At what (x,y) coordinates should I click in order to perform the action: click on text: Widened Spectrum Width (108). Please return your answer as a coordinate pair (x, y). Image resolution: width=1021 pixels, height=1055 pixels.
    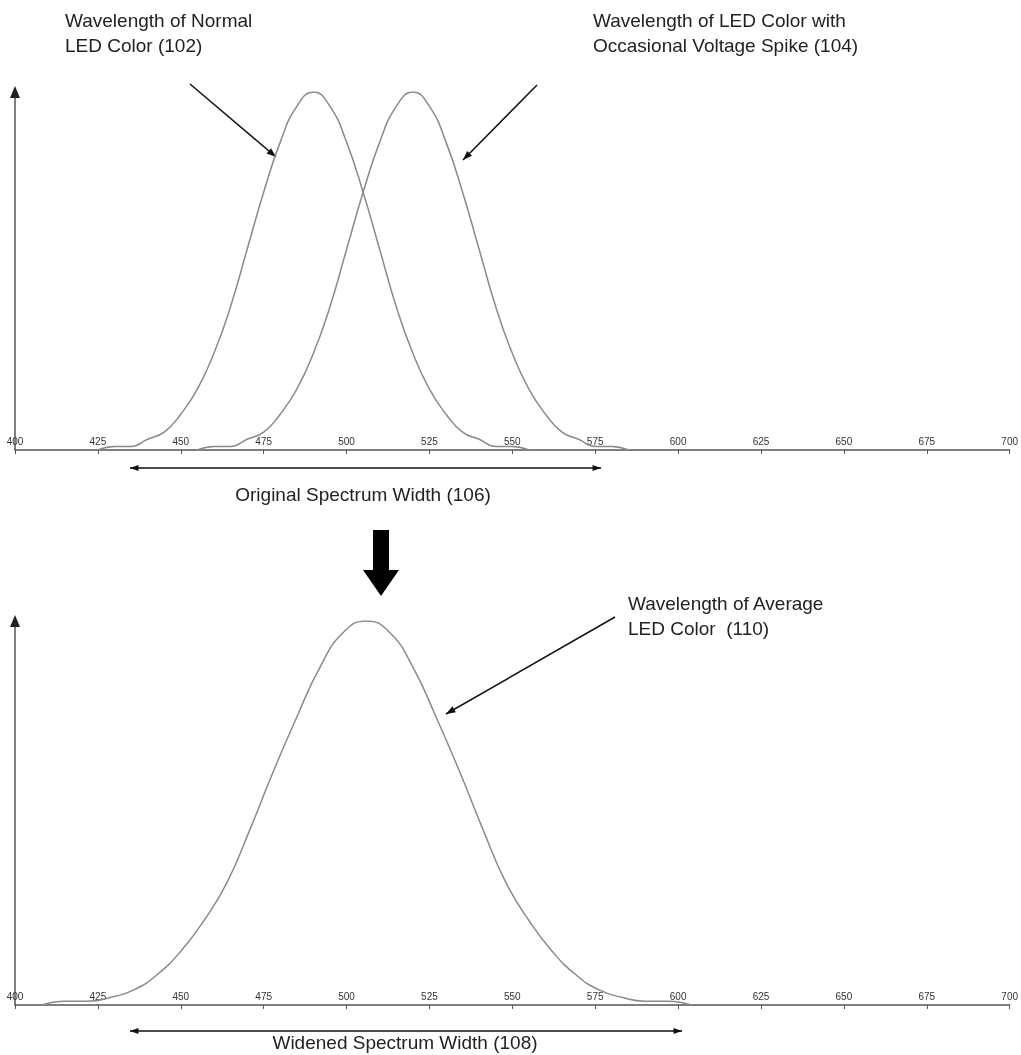
    Looking at the image, I should click on (405, 1042).